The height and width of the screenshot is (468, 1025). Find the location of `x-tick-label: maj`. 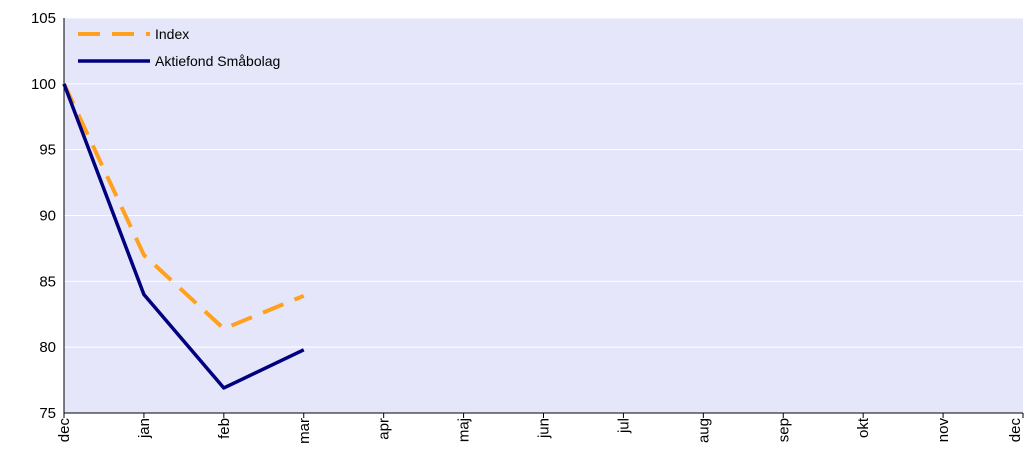

x-tick-label: maj is located at coordinates (464, 430).